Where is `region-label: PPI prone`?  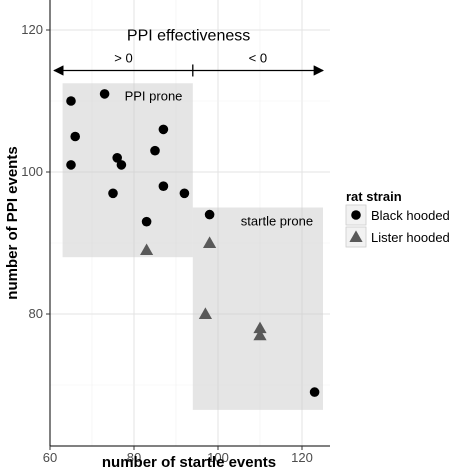
region-label: PPI prone is located at coordinates (154, 95).